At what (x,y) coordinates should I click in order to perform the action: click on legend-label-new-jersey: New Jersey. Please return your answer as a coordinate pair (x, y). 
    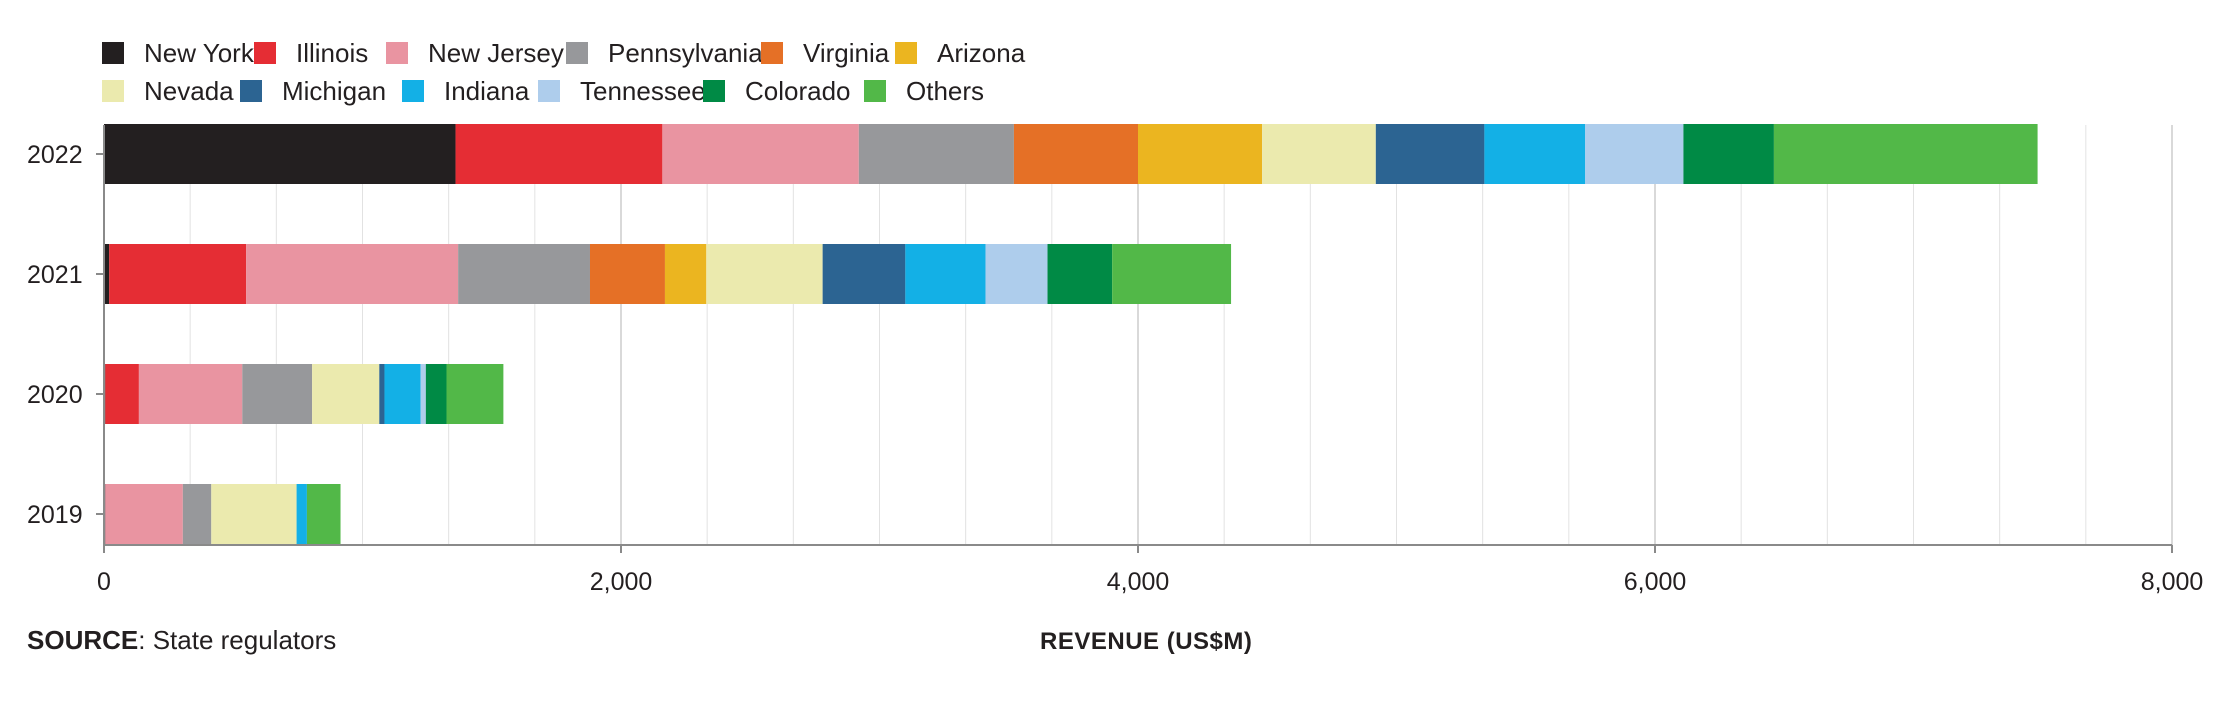
    Looking at the image, I should click on (496, 53).